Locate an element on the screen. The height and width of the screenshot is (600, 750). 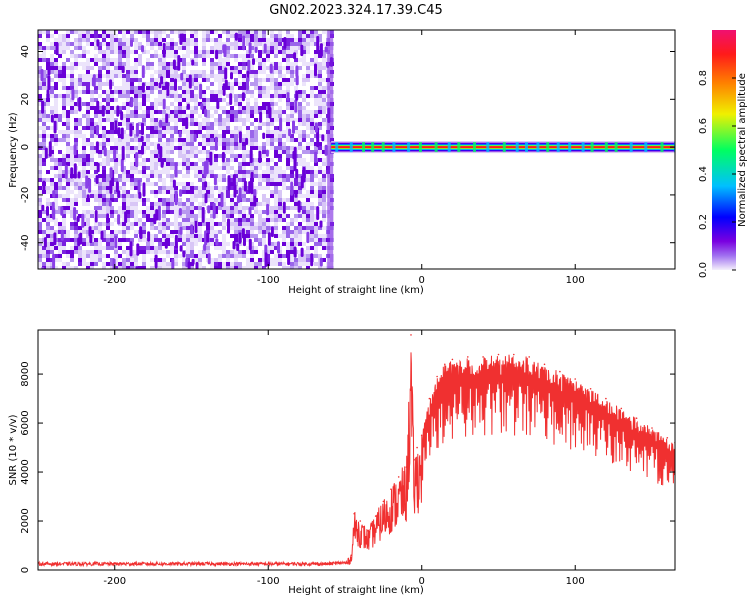
colorbar-label: Normalized spectral amplitude is located at coordinates (742, 150).